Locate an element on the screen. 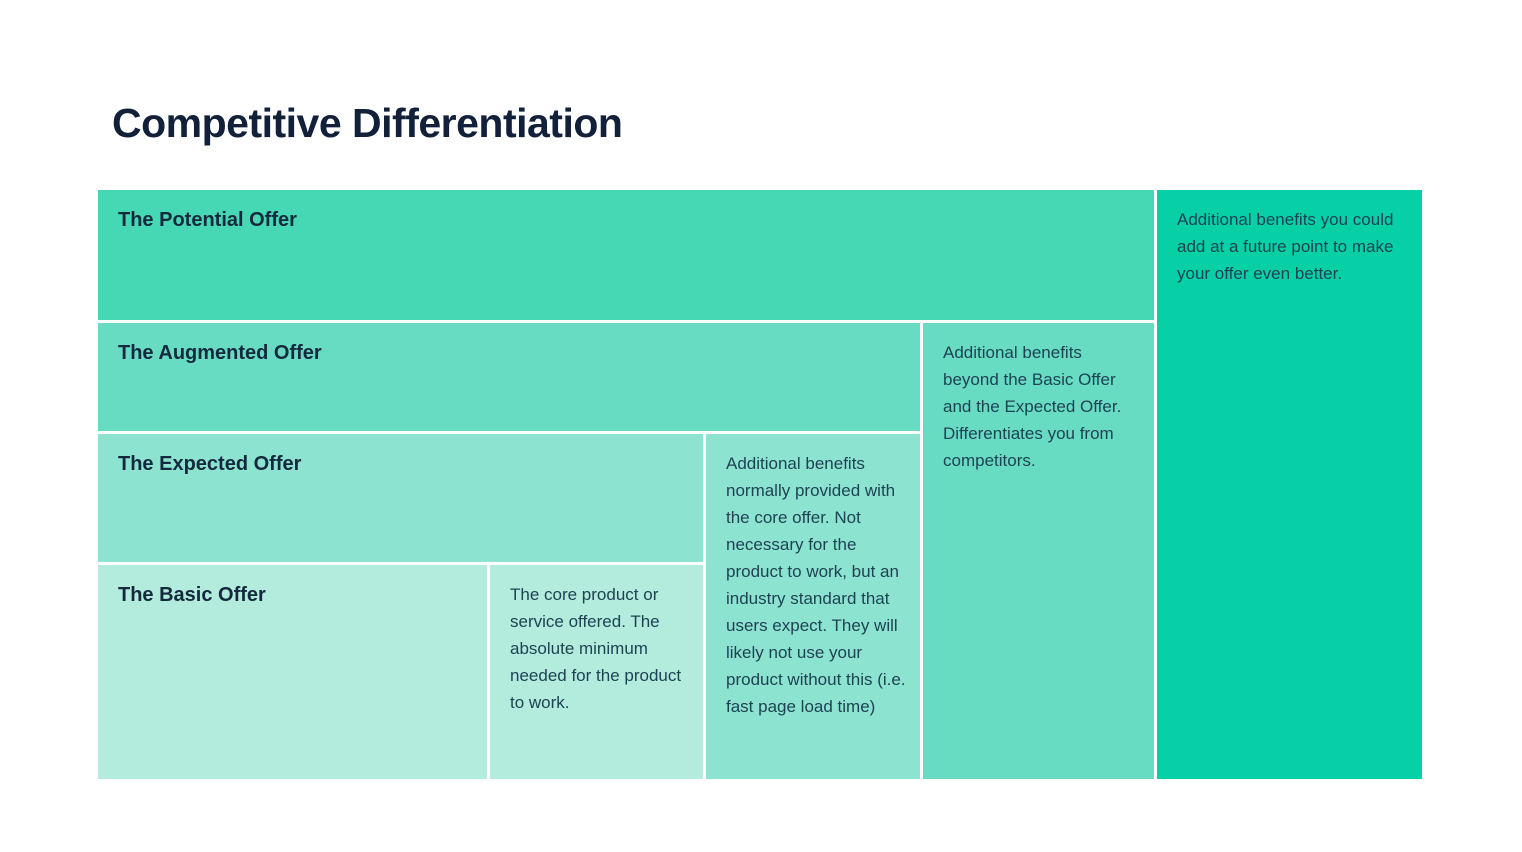 The height and width of the screenshot is (852, 1522). tier-label-basic: The Basic Offer is located at coordinates (192, 595).